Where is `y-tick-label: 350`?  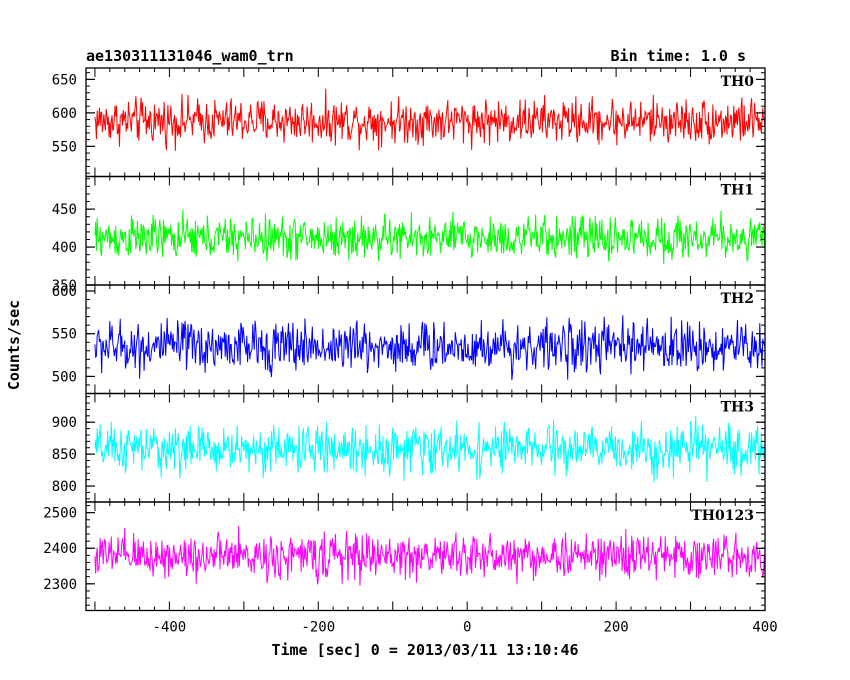
y-tick-label: 350 is located at coordinates (64, 286).